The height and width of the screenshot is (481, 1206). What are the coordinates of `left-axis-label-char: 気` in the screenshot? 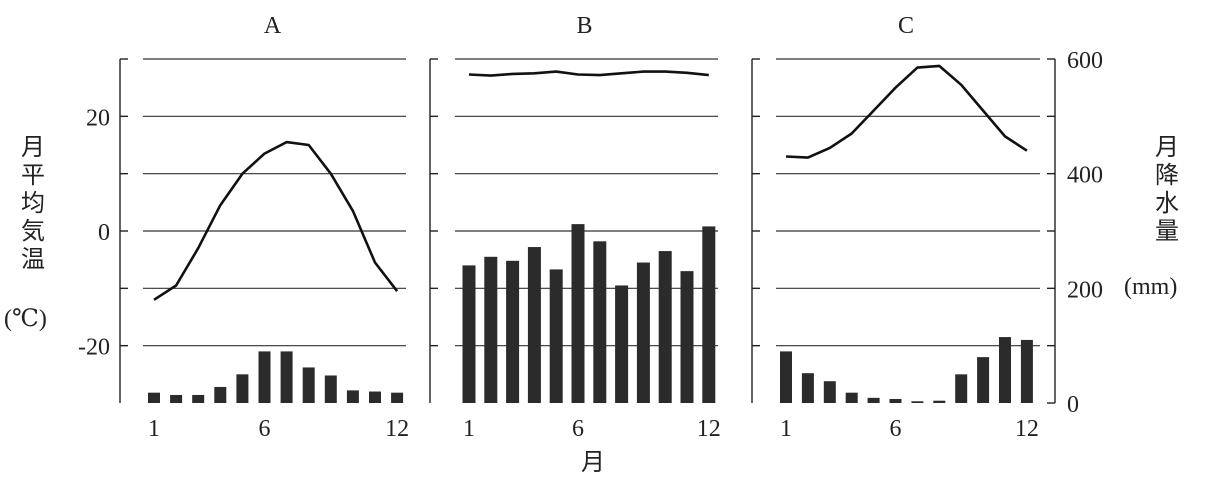 It's located at (33, 232).